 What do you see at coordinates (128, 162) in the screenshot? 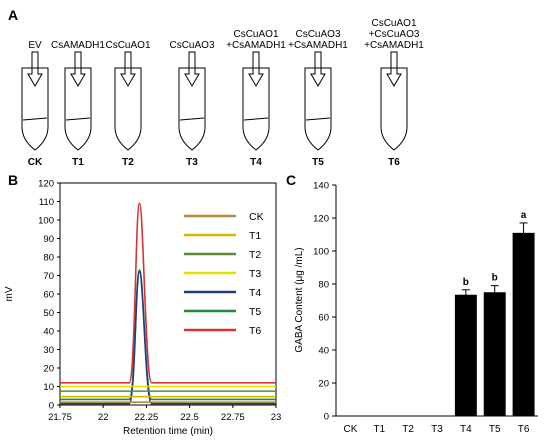
I see `tube-sample-label: T2` at bounding box center [128, 162].